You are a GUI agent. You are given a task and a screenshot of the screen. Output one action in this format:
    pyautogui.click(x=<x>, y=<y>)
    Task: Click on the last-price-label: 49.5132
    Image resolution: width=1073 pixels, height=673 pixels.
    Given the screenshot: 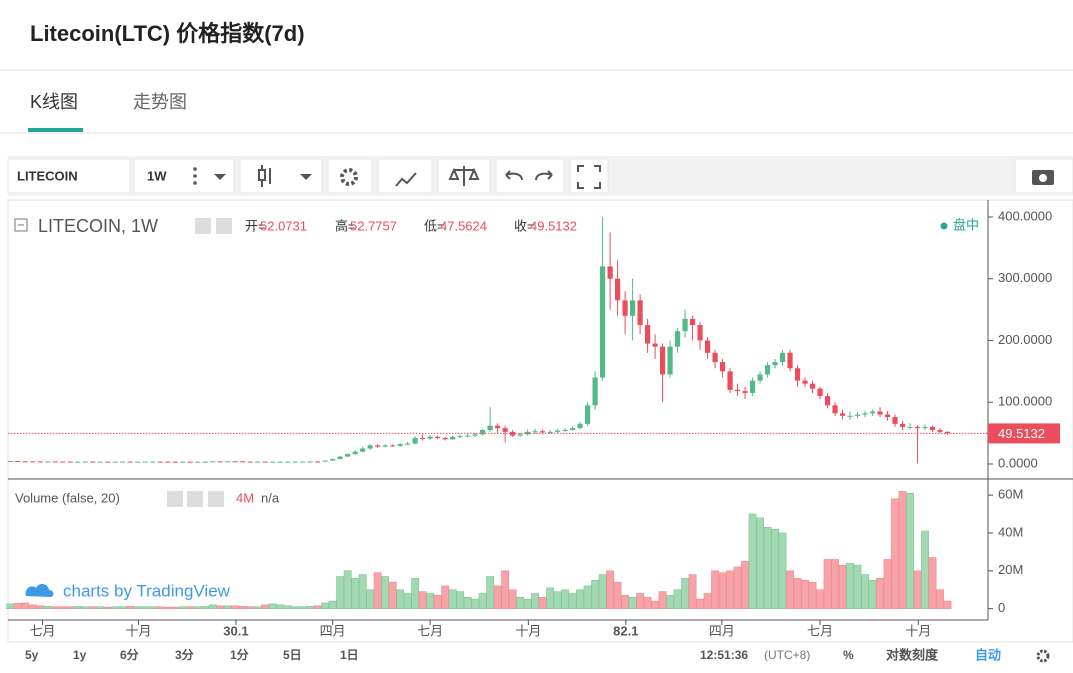 What is the action you would take?
    pyautogui.click(x=1021, y=433)
    